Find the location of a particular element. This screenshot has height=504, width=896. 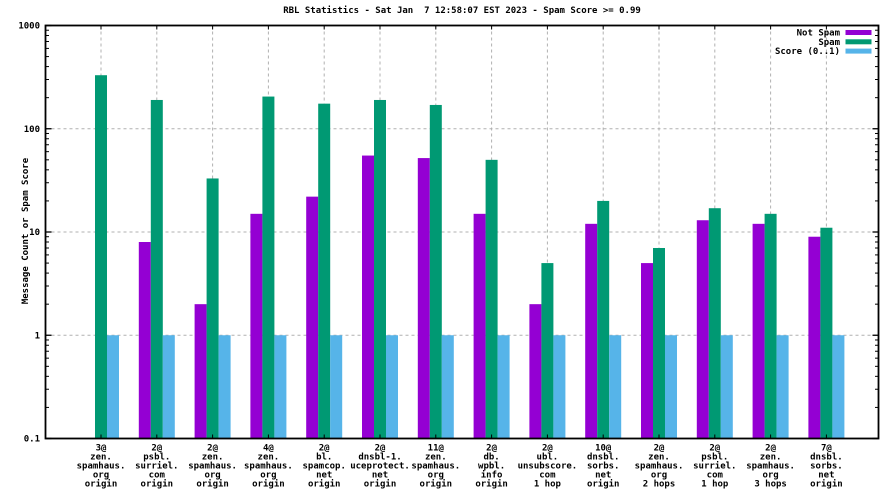

x-category-label: surriel. is located at coordinates (714, 466).